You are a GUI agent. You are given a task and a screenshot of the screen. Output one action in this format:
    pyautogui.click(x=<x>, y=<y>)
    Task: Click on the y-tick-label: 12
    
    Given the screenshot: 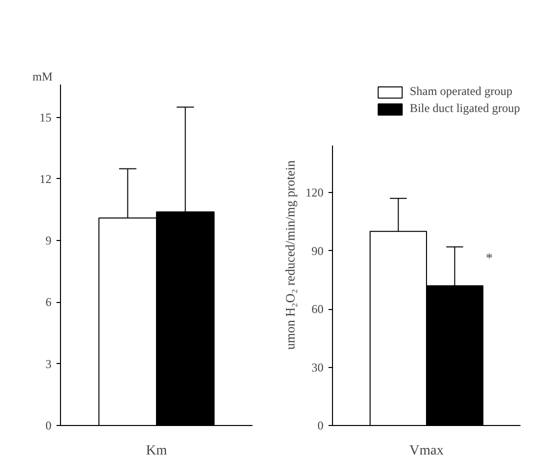 What is the action you would take?
    pyautogui.click(x=46, y=179)
    